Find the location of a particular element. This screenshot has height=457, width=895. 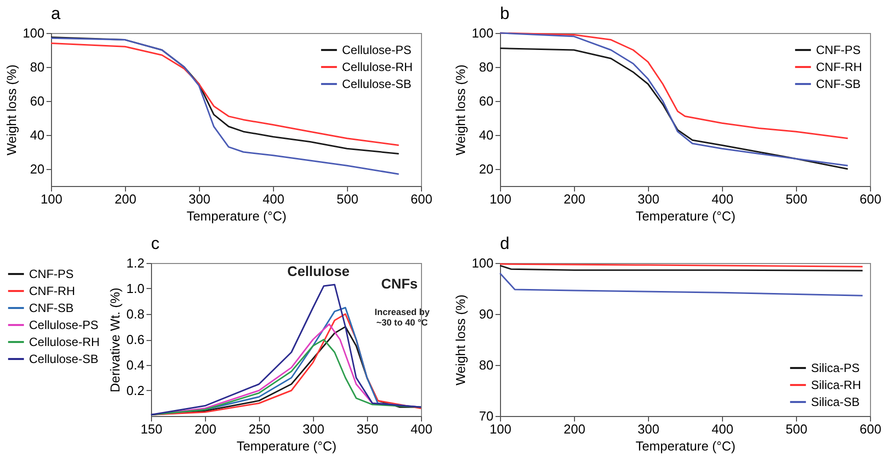

x-tick-label: 350 is located at coordinates (367, 429).